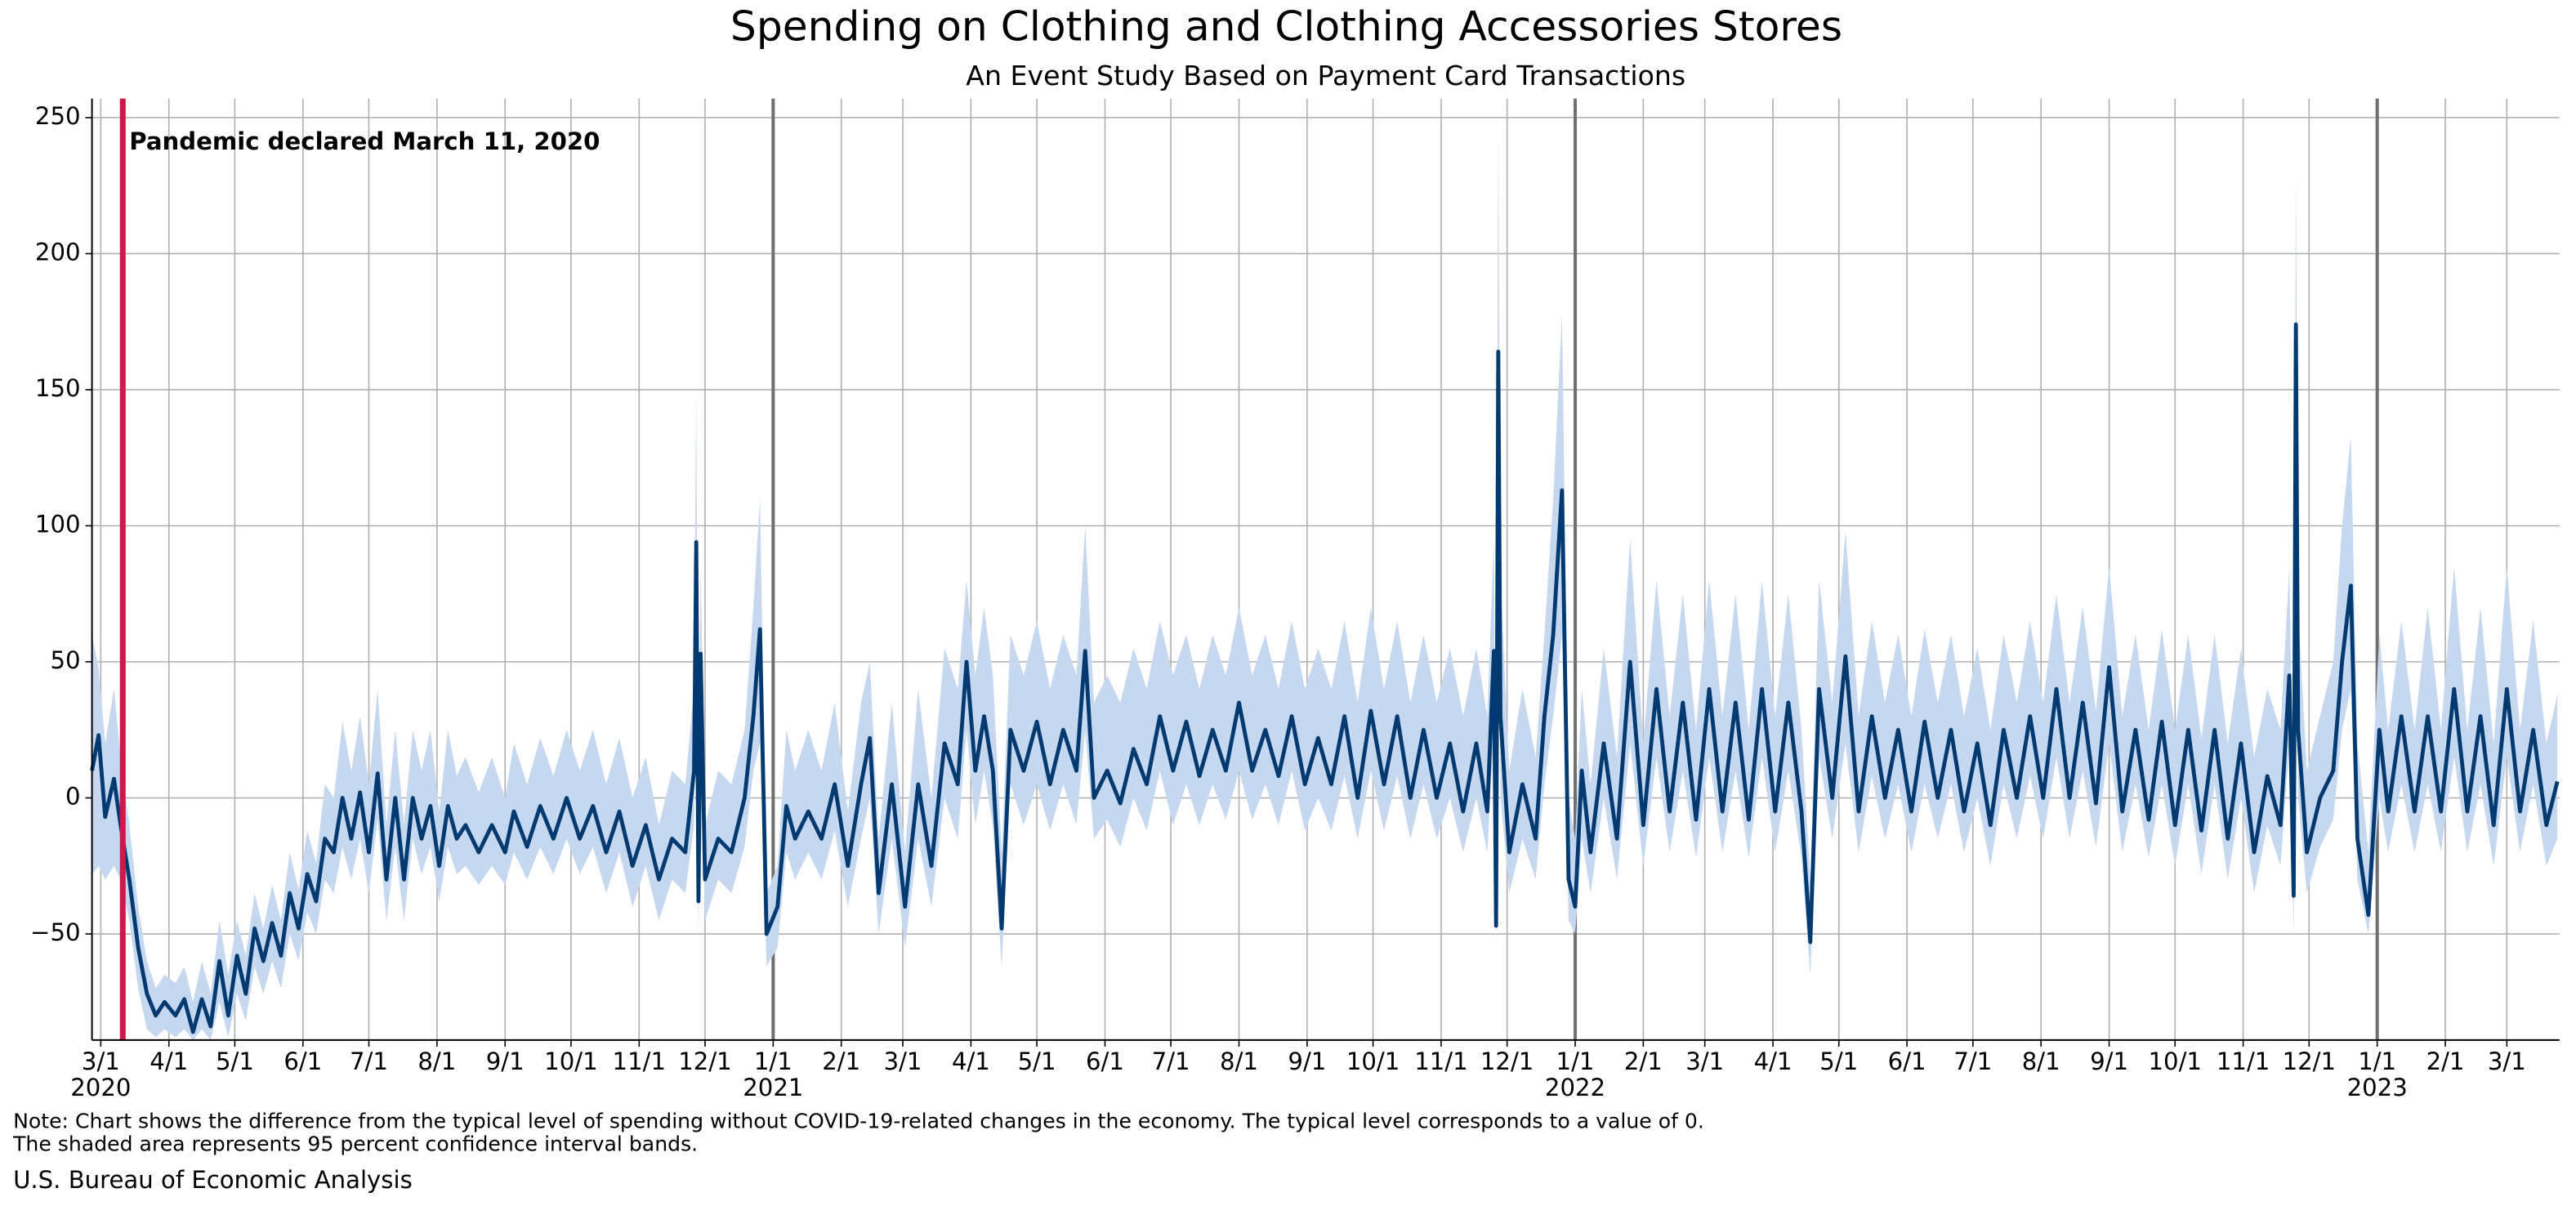  What do you see at coordinates (56, 932) in the screenshot?
I see `y-tick-label: −50` at bounding box center [56, 932].